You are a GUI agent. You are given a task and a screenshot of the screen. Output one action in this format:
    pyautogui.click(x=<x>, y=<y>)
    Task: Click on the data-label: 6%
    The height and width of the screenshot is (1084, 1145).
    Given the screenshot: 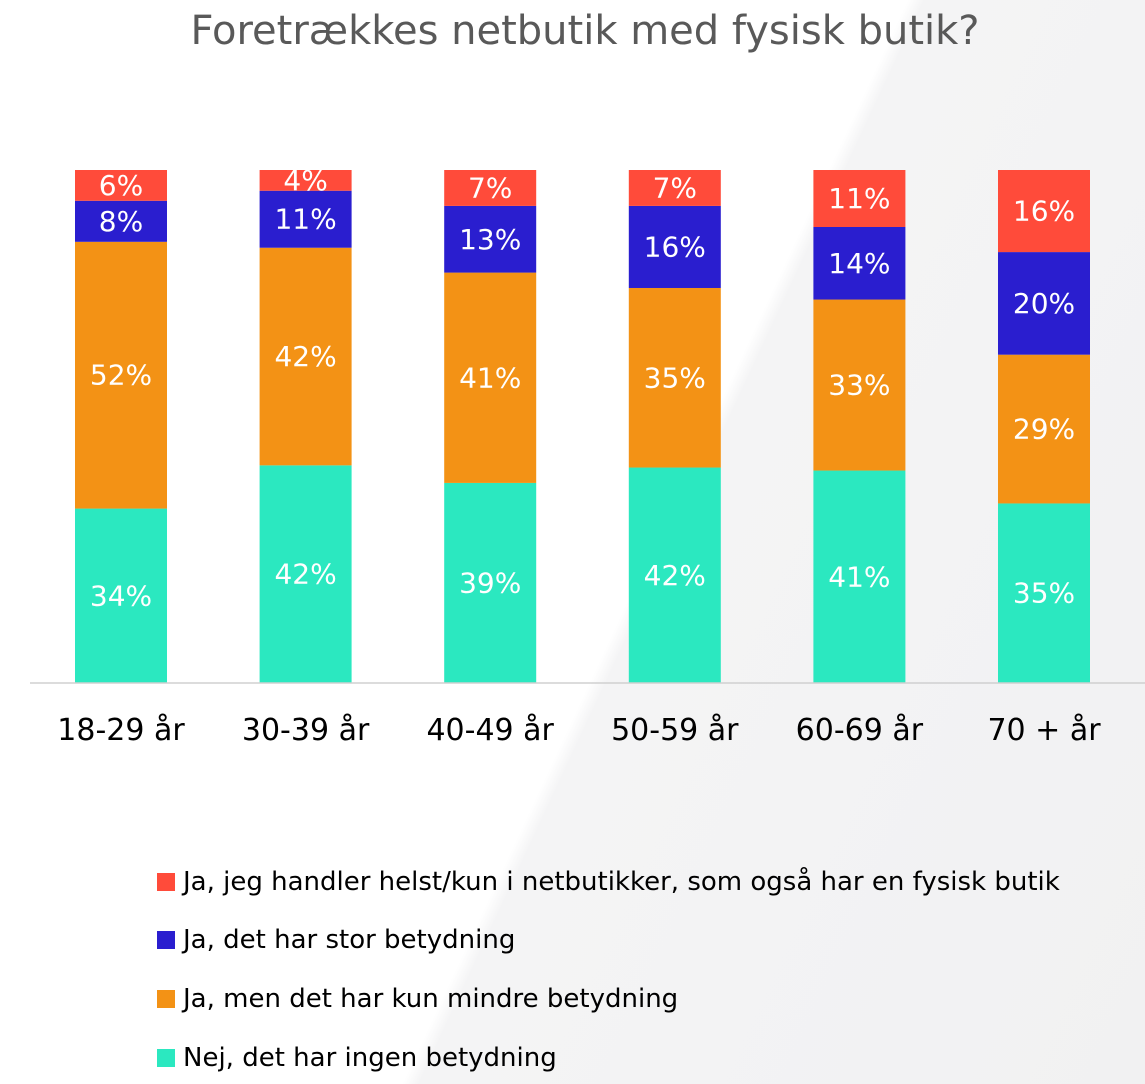 What is the action you would take?
    pyautogui.click(x=121, y=185)
    